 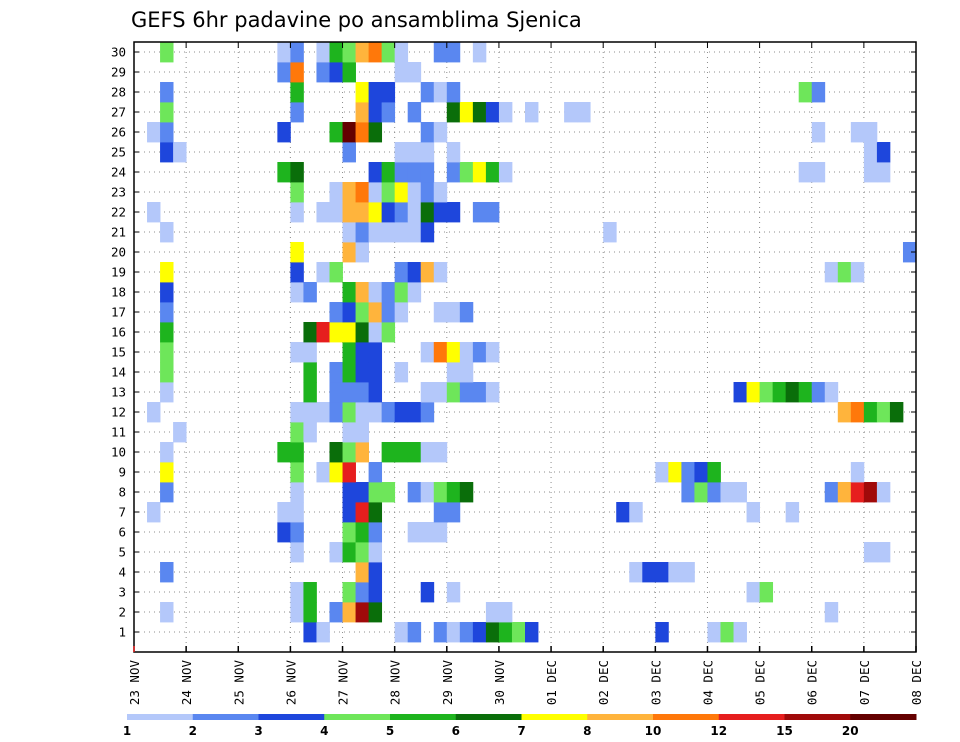 I want to click on x-tick-label: 03 DEC, so click(x=655, y=682).